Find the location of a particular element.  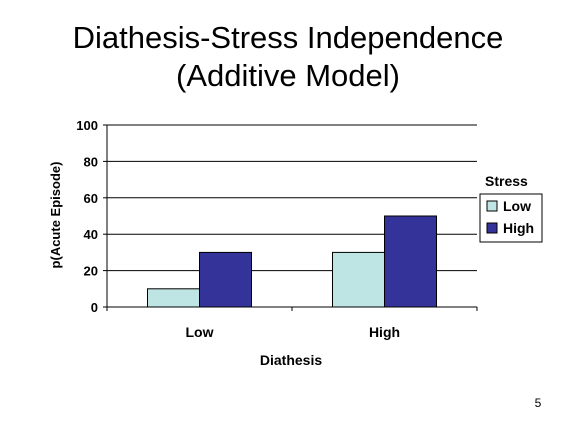

x-category-labels: Low High is located at coordinates (293, 332).